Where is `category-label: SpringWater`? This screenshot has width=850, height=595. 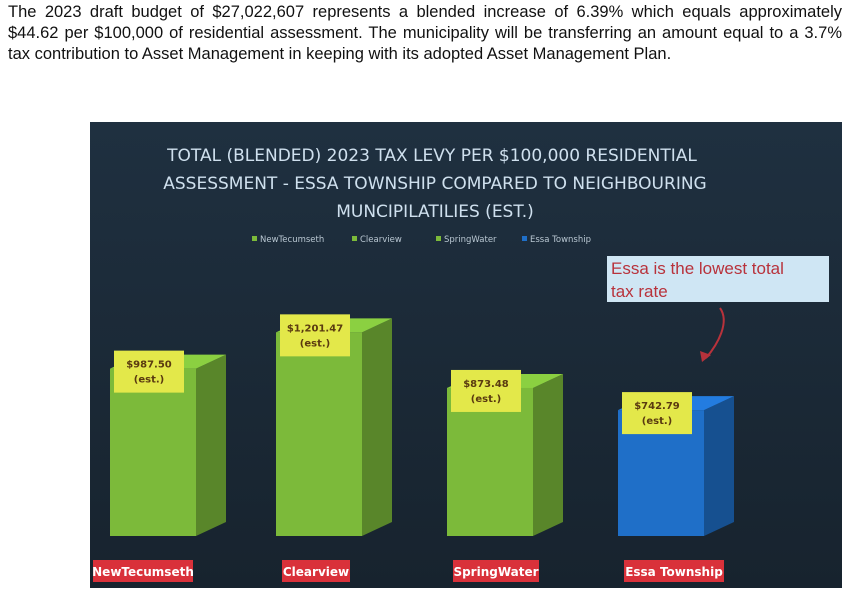
category-label: SpringWater is located at coordinates (495, 572).